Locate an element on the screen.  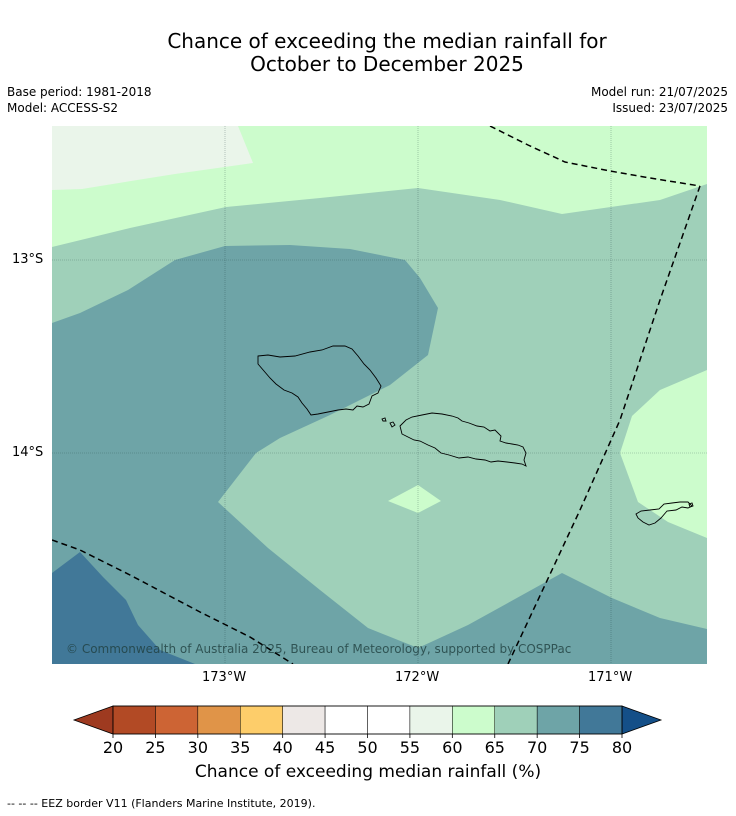
region-60-65-east is located at coordinates (663, 454).